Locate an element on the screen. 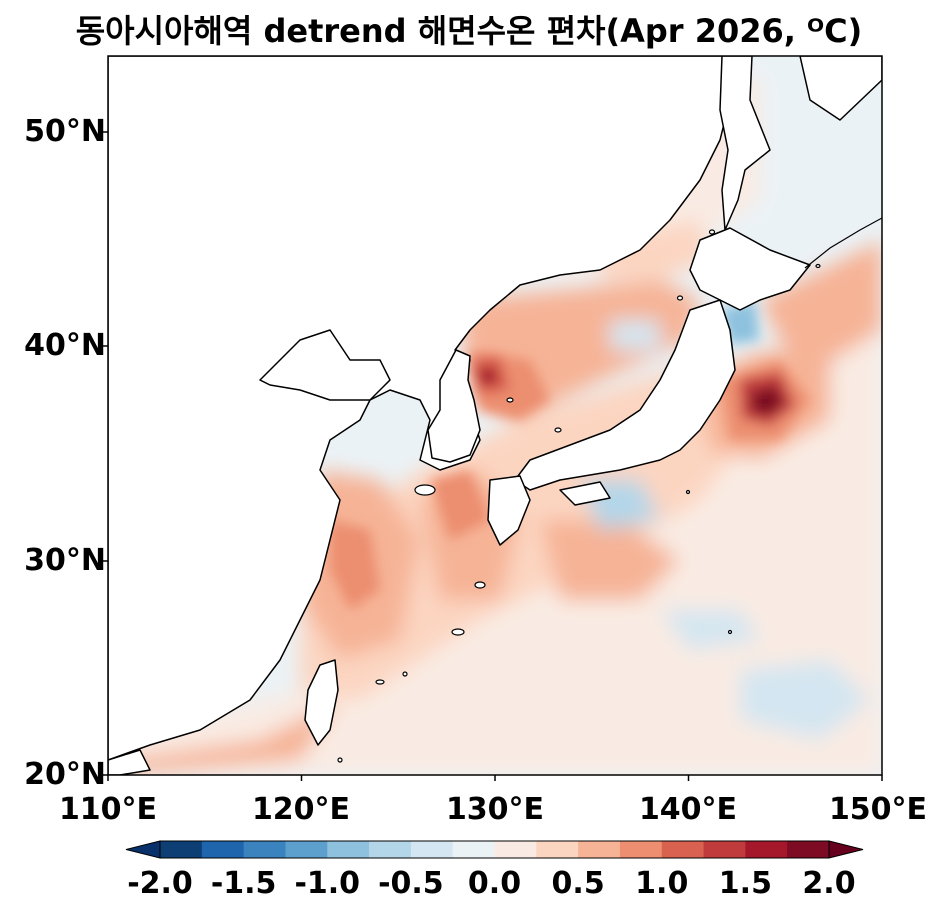 The width and height of the screenshot is (938, 913). x-tick-140e: 140°E is located at coordinates (688, 809).